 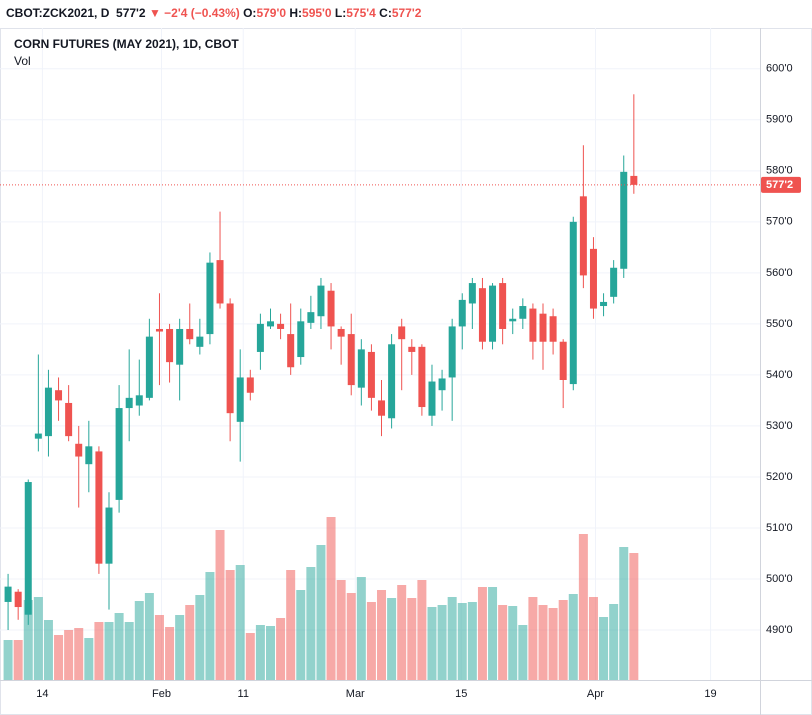 I want to click on c-label: C:, so click(x=385, y=13).